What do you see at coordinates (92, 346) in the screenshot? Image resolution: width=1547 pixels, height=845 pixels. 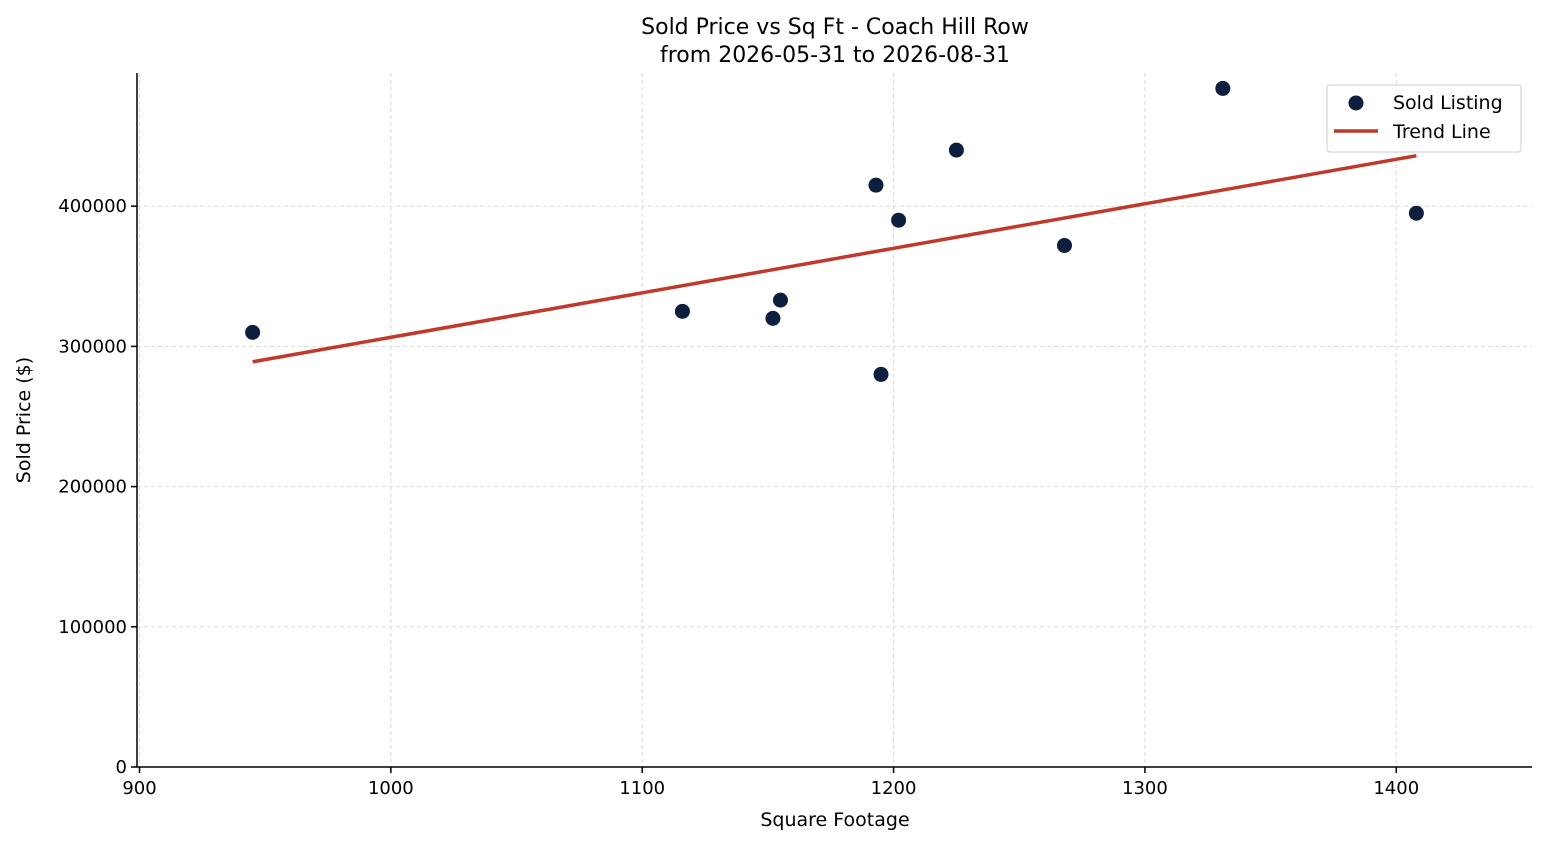 I see `y-tick-label: 300000` at bounding box center [92, 346].